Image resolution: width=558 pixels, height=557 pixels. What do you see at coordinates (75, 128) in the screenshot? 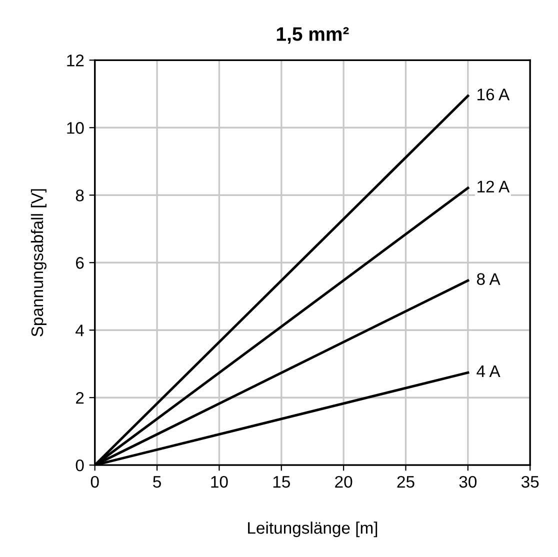
I see `y-tick-label: 10` at bounding box center [75, 128].